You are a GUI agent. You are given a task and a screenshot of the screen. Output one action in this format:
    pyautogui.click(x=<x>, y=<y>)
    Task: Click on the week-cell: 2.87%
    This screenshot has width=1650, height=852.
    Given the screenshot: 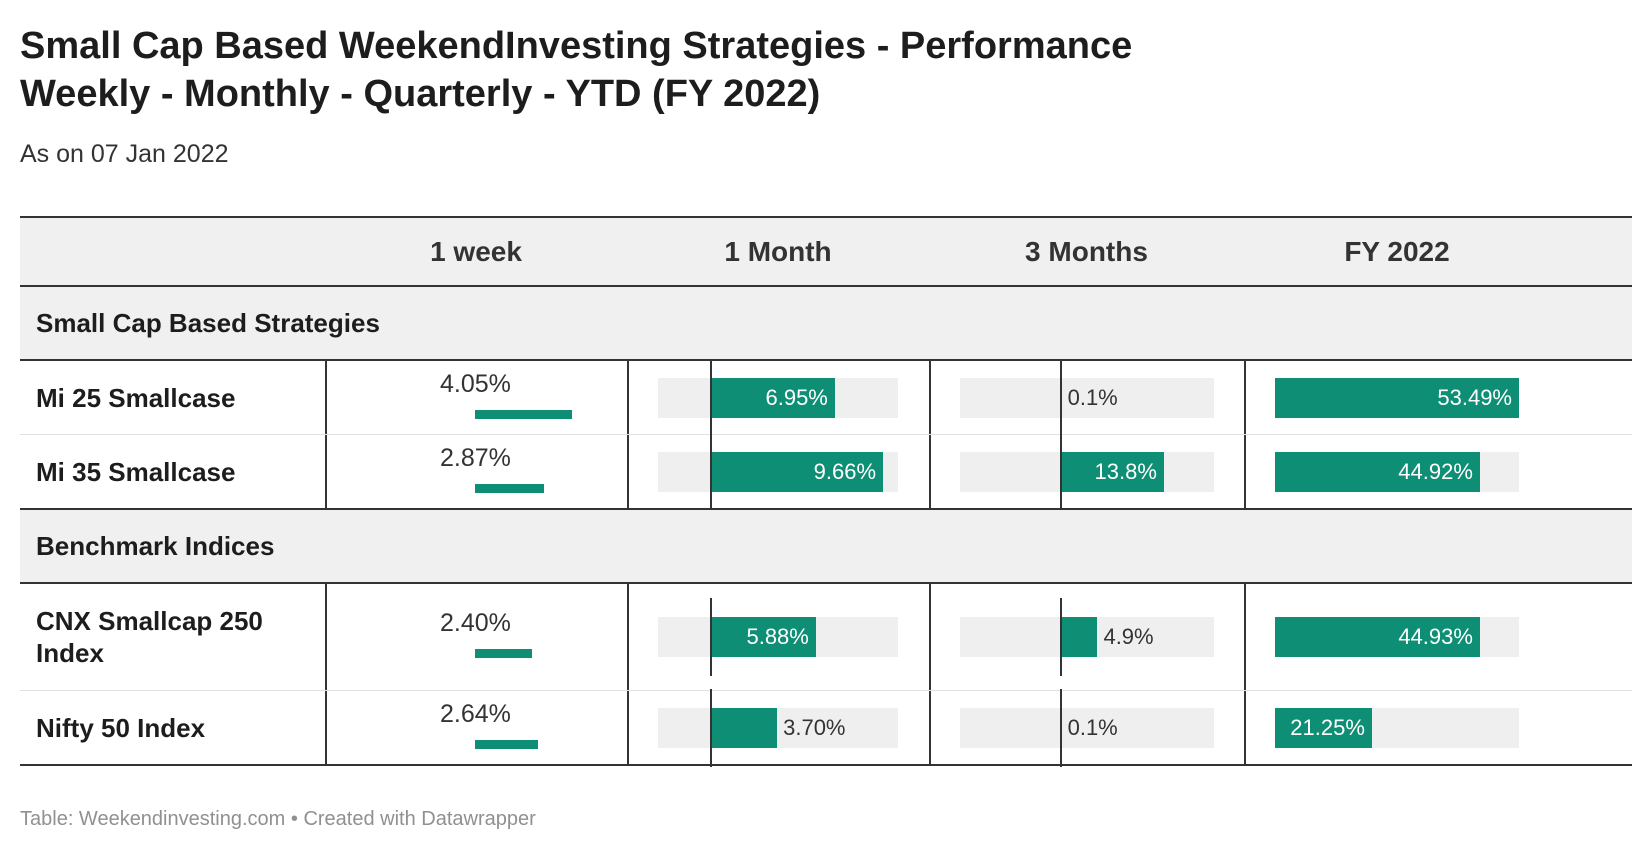 What is the action you would take?
    pyautogui.click(x=476, y=471)
    